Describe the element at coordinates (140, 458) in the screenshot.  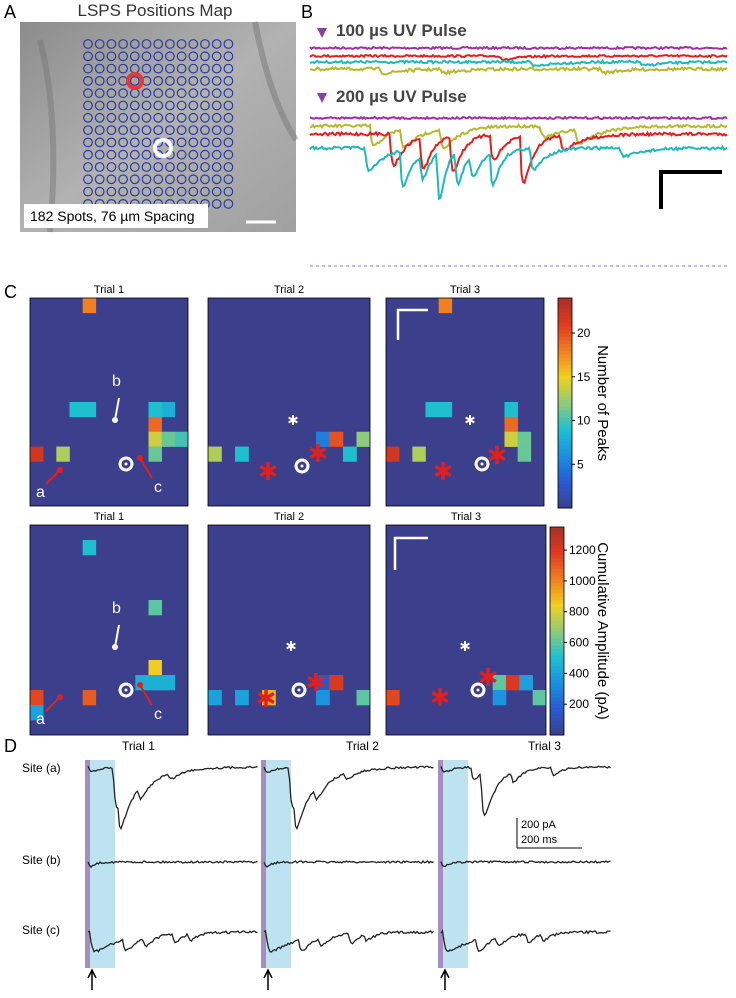
I see `site-dot` at that location.